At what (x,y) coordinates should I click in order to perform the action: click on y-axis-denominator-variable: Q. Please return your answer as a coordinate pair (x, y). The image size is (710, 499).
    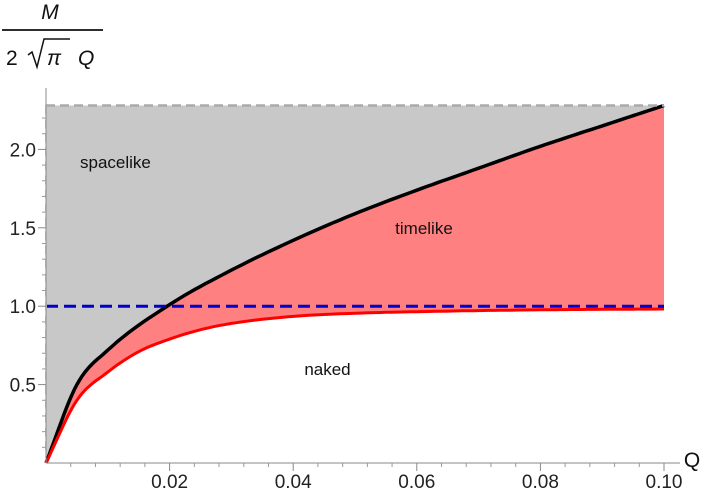
    Looking at the image, I should click on (86, 58).